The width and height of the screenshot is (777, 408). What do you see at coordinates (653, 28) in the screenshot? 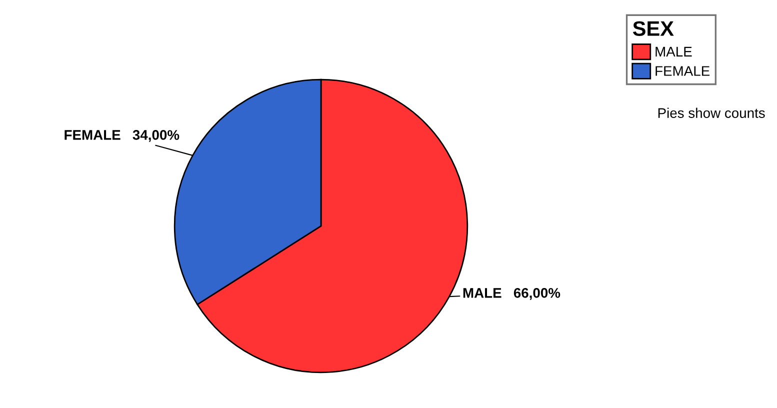
I see `legend-title: SEX` at bounding box center [653, 28].